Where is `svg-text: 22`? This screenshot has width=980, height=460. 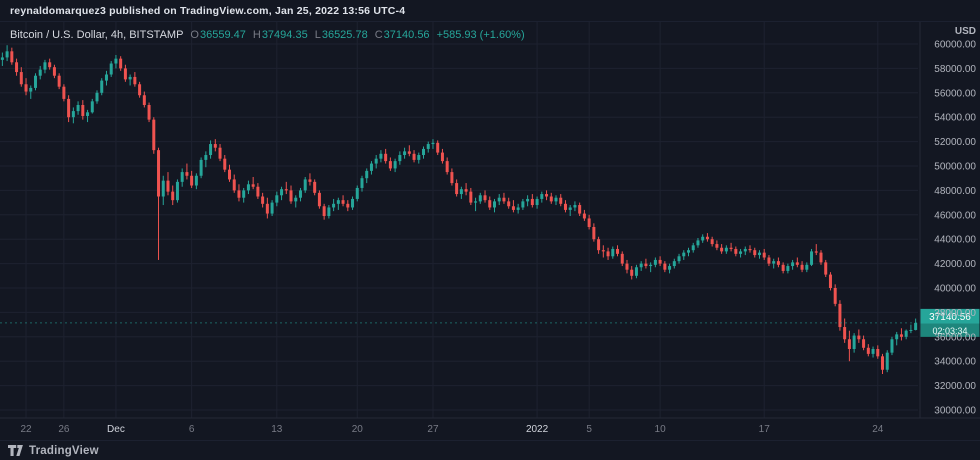
svg-text: 22 is located at coordinates (26, 429).